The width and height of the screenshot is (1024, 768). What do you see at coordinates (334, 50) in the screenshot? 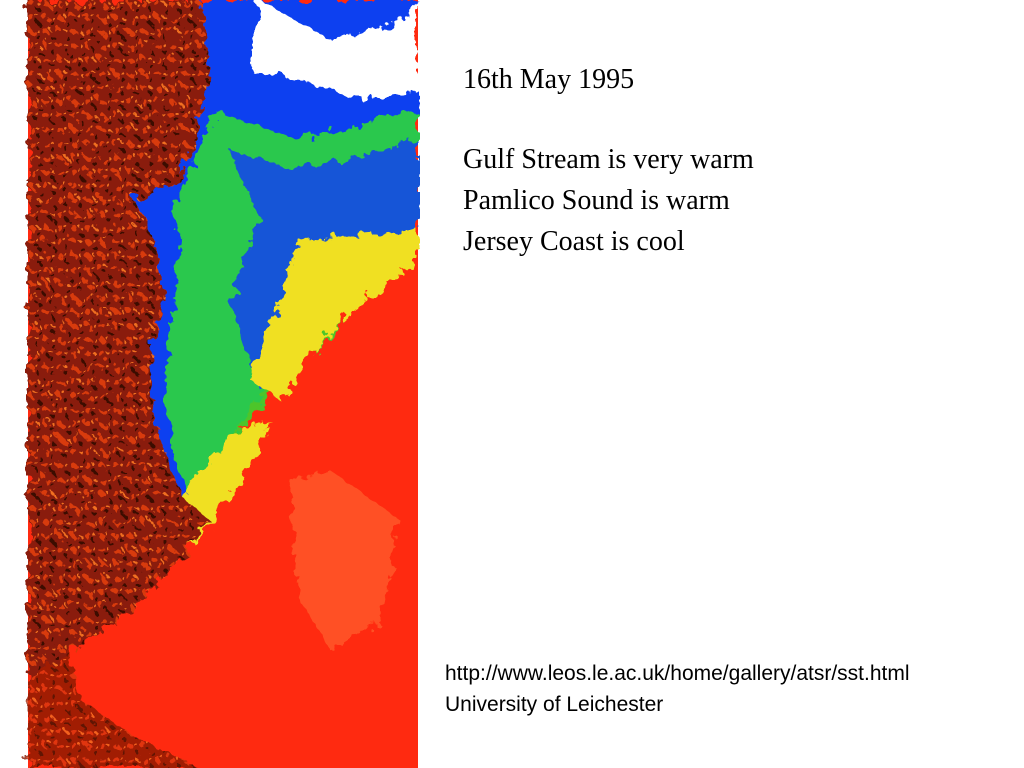
I see `clouds` at bounding box center [334, 50].